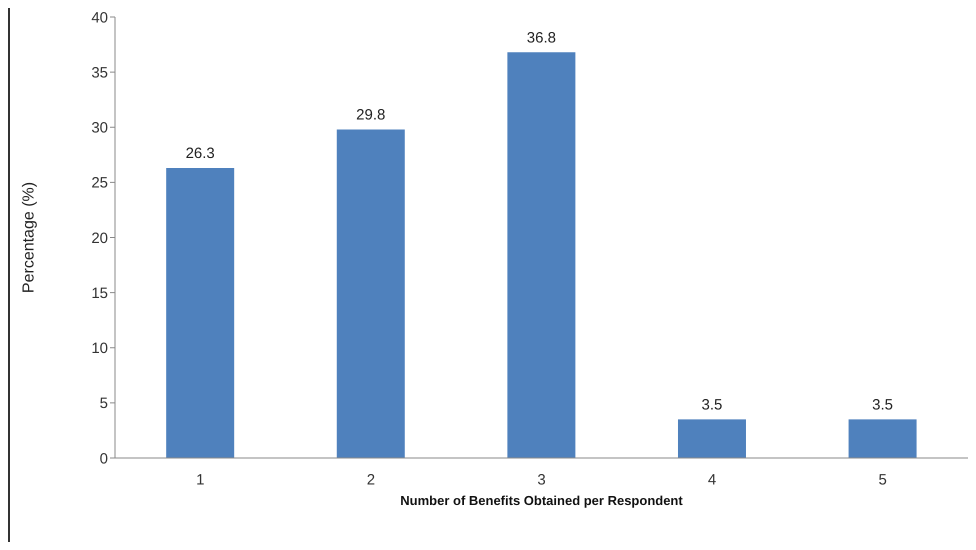 This screenshot has width=976, height=550. What do you see at coordinates (104, 459) in the screenshot?
I see `y-tick-label: 0` at bounding box center [104, 459].